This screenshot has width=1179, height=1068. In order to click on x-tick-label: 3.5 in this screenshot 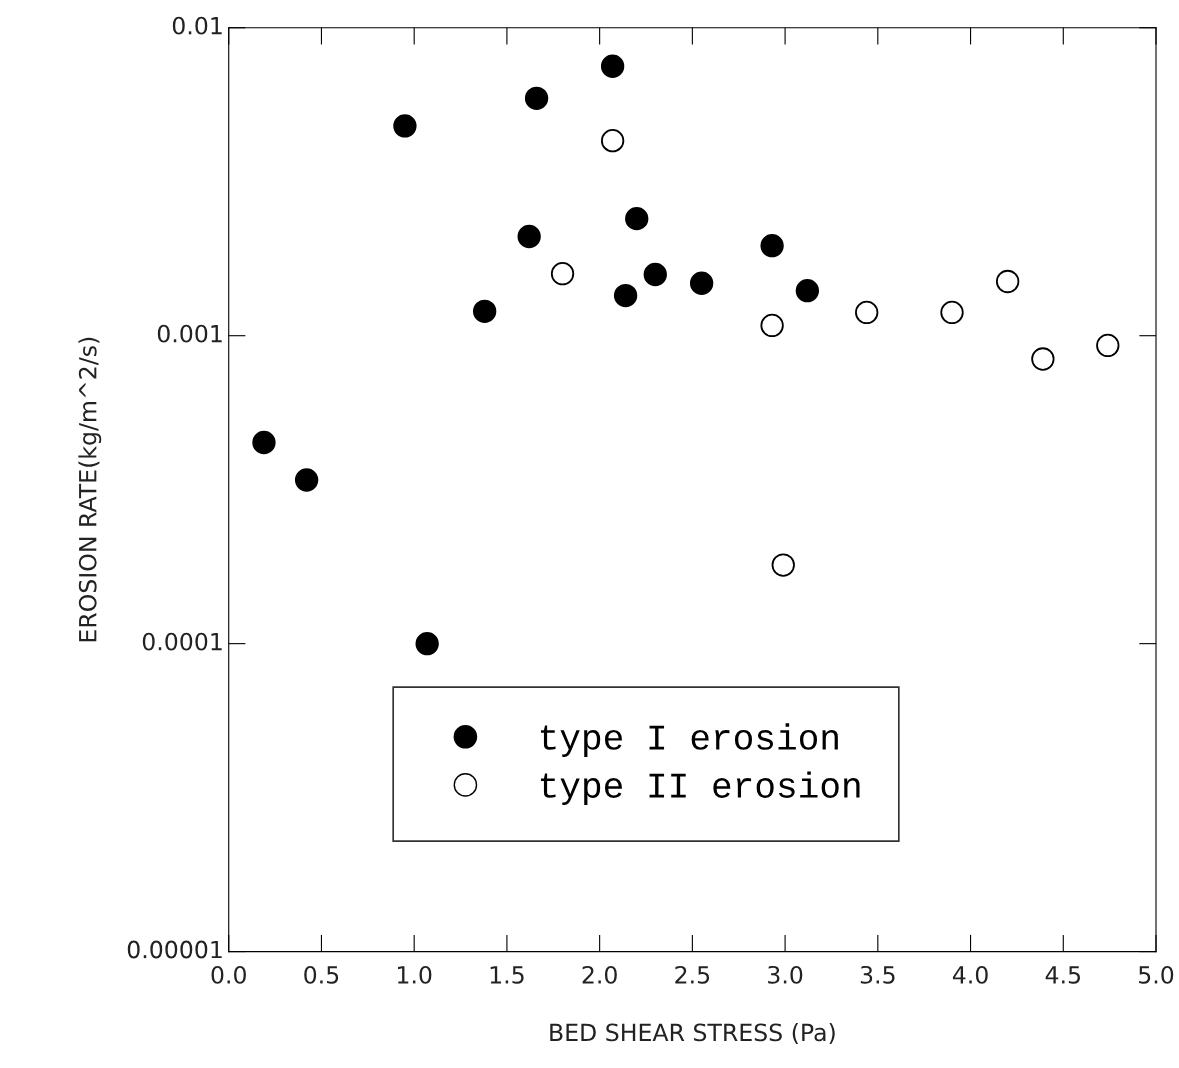, I will do `click(877, 974)`.